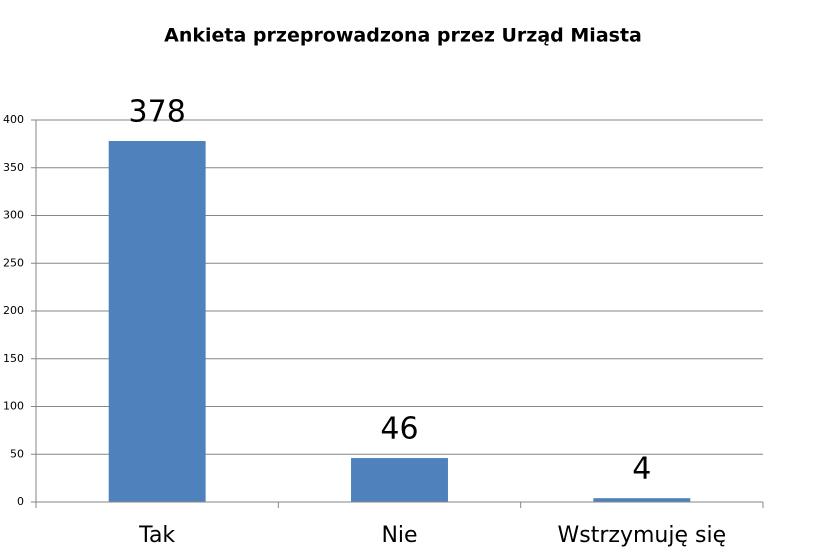 The height and width of the screenshot is (556, 829). I want to click on y-tick-label: 300, so click(13, 215).